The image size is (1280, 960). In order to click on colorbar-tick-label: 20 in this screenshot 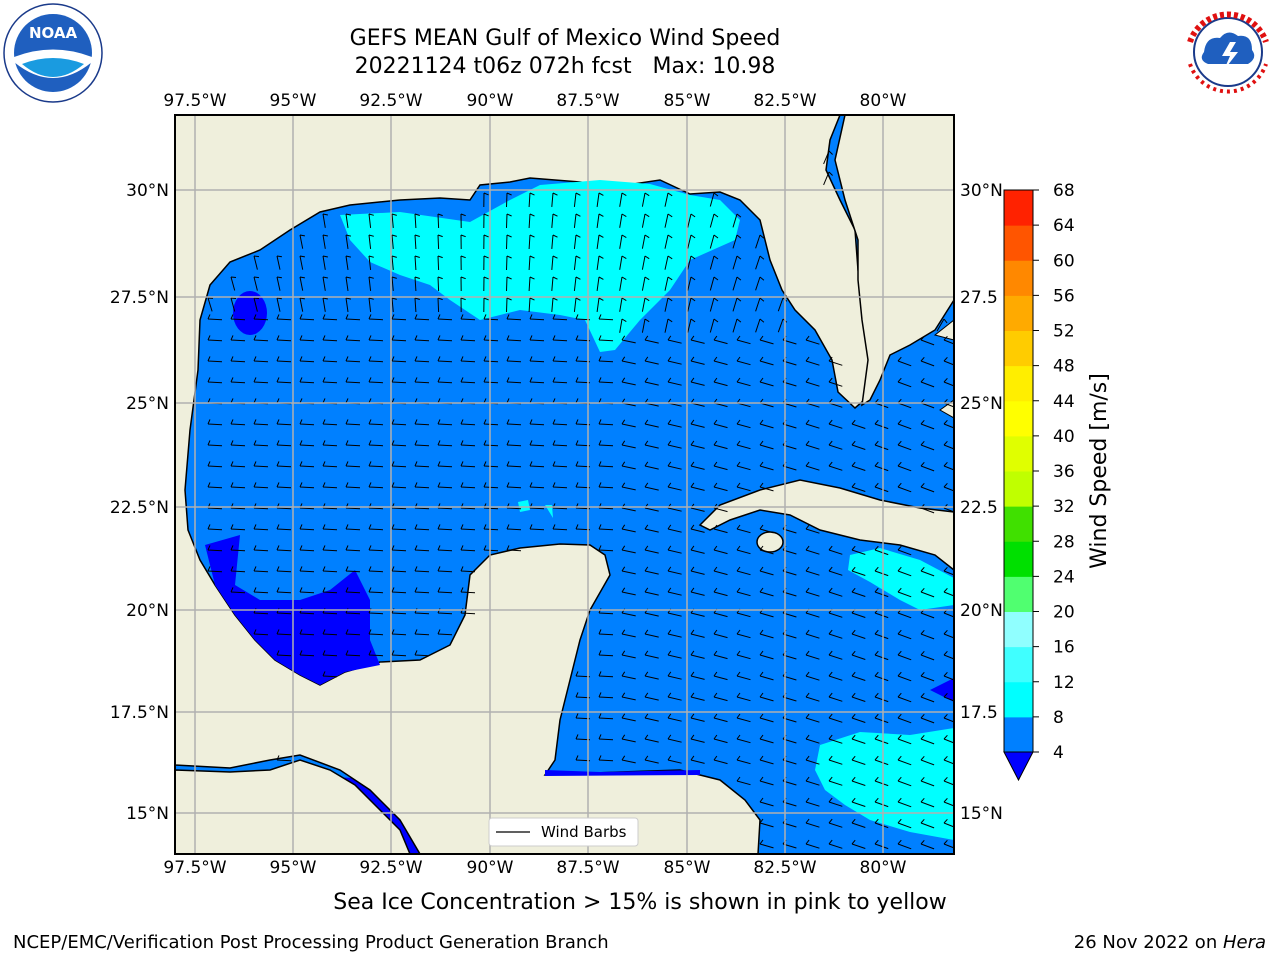, I will do `click(1064, 613)`.